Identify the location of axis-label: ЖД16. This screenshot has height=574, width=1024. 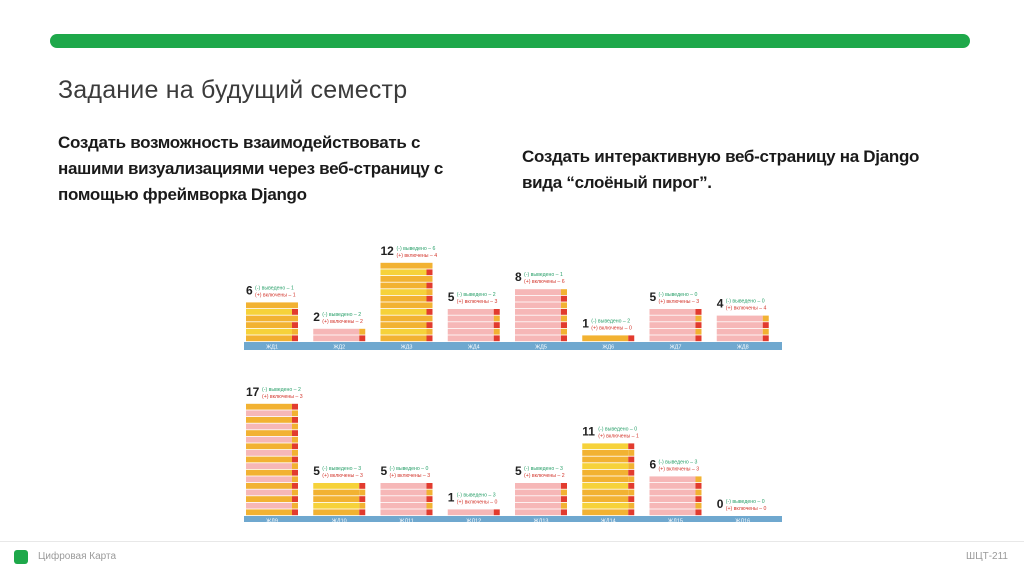
(742, 521).